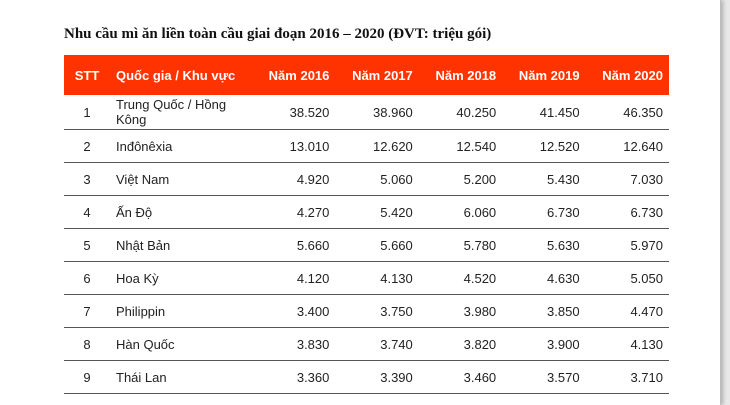 The image size is (730, 405). What do you see at coordinates (87, 146) in the screenshot?
I see `stt-cell: 2` at bounding box center [87, 146].